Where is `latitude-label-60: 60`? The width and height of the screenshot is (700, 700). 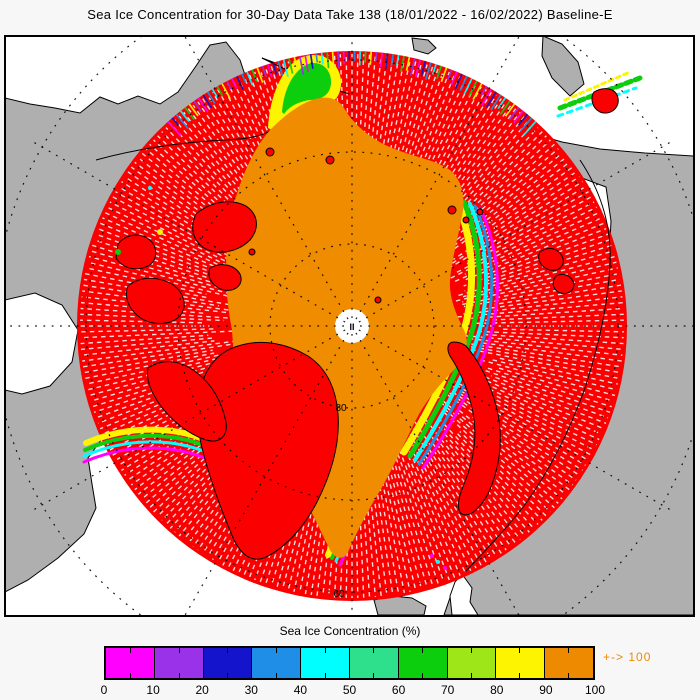 latitude-label-60: 60 is located at coordinates (339, 594).